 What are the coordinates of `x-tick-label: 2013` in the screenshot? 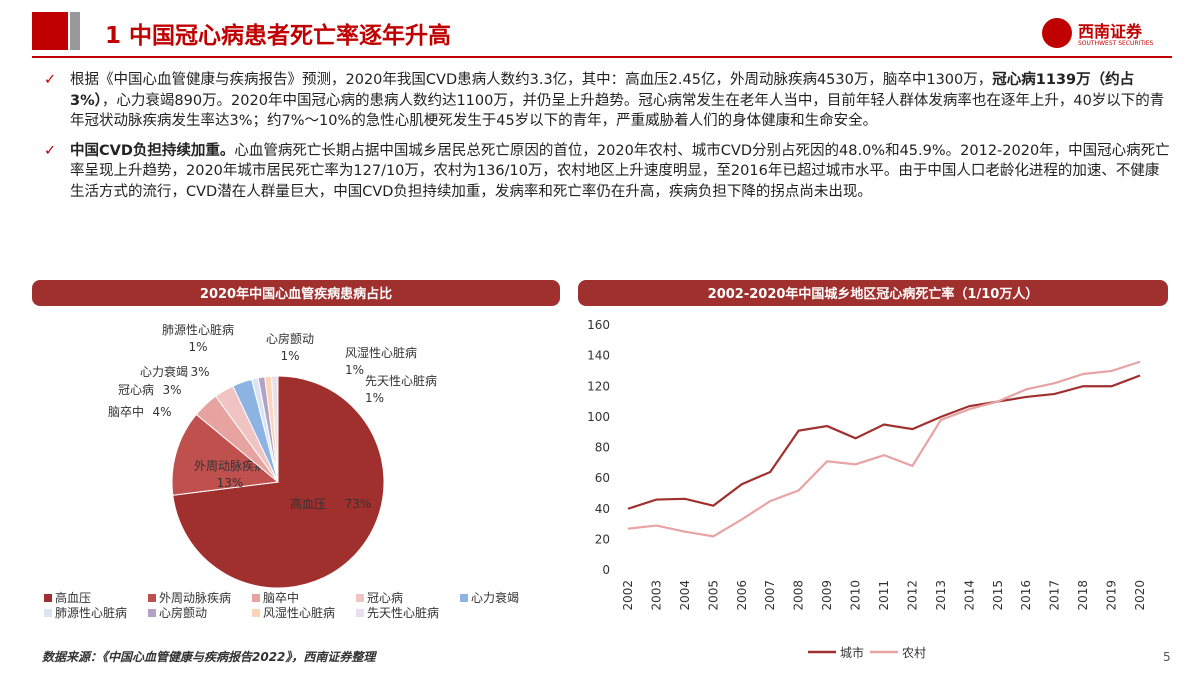 It's located at (941, 595).